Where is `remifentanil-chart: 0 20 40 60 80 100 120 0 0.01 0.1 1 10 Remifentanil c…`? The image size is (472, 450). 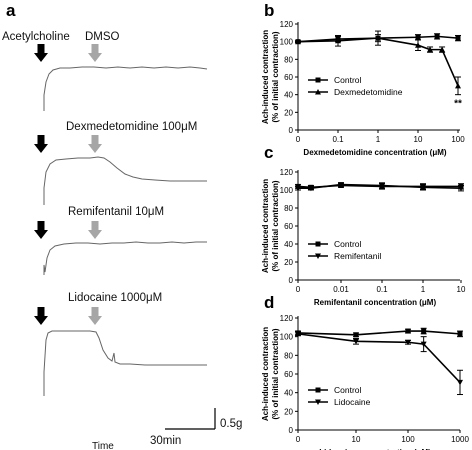 remifentanil-chart: 0 20 40 60 80 100 120 0 0.01 0.1 1 10 Remifentanil c… is located at coordinates (363, 237).